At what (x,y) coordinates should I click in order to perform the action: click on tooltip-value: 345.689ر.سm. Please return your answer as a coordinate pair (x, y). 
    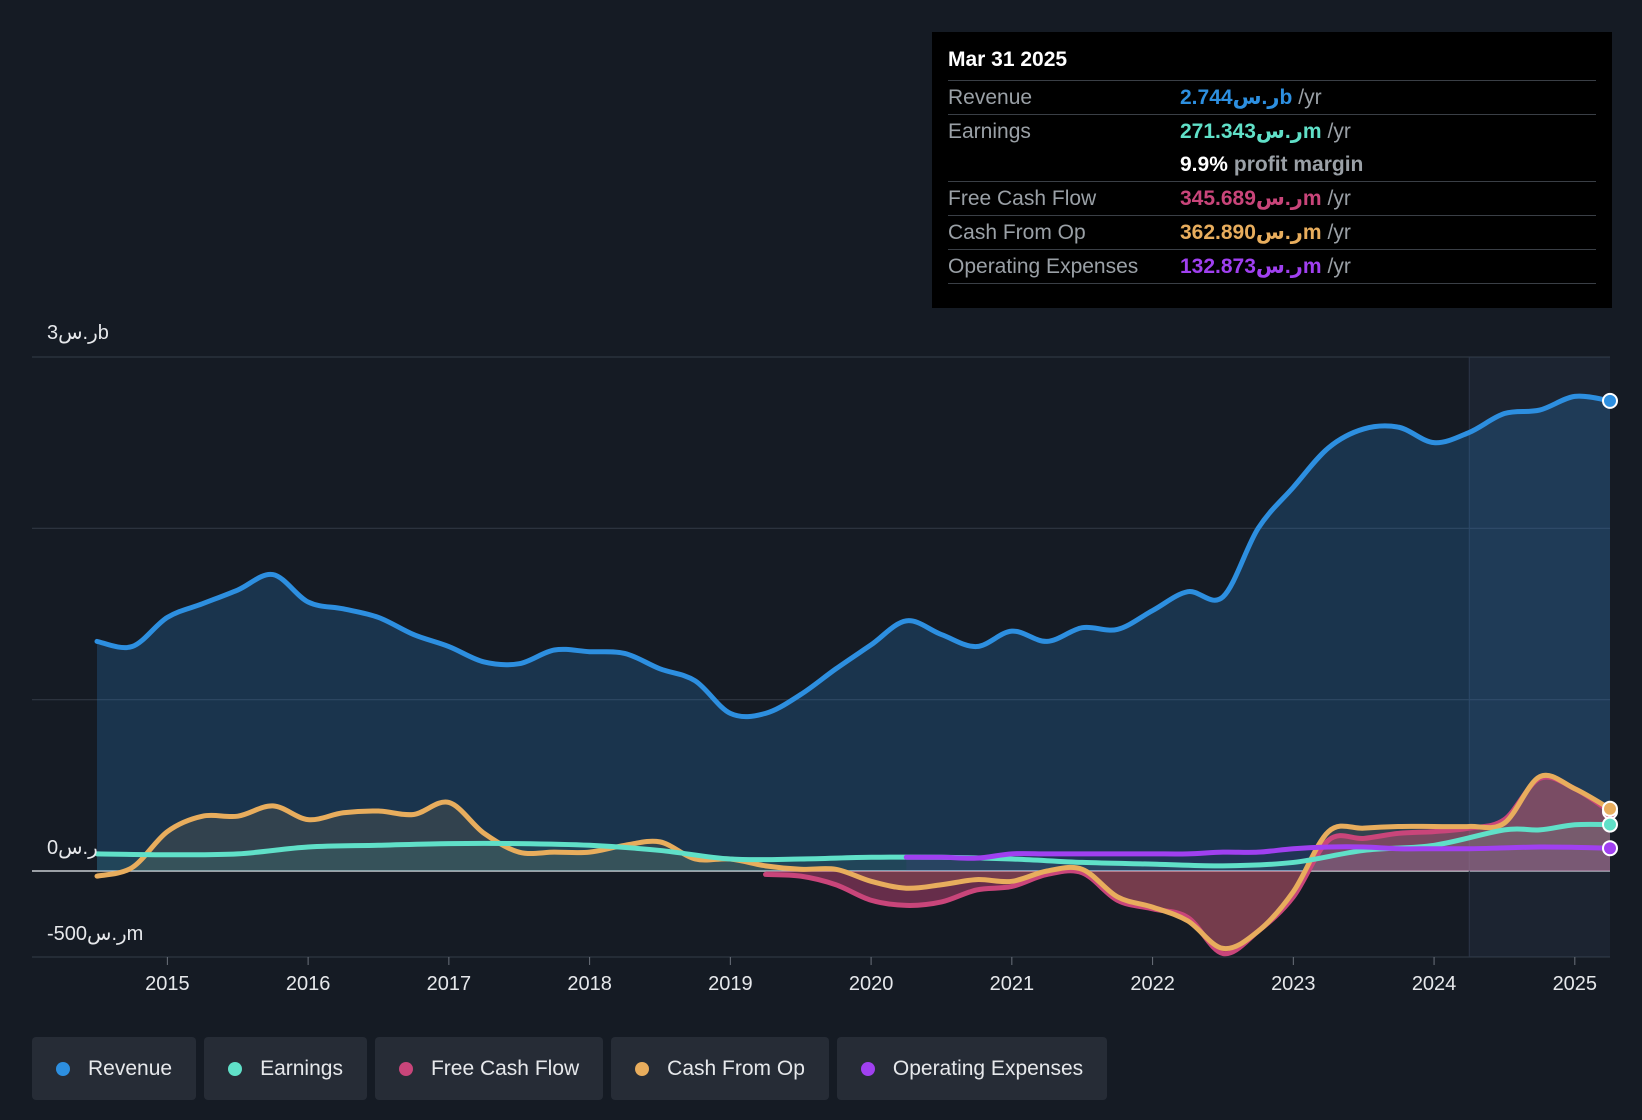
    Looking at the image, I should click on (1251, 198).